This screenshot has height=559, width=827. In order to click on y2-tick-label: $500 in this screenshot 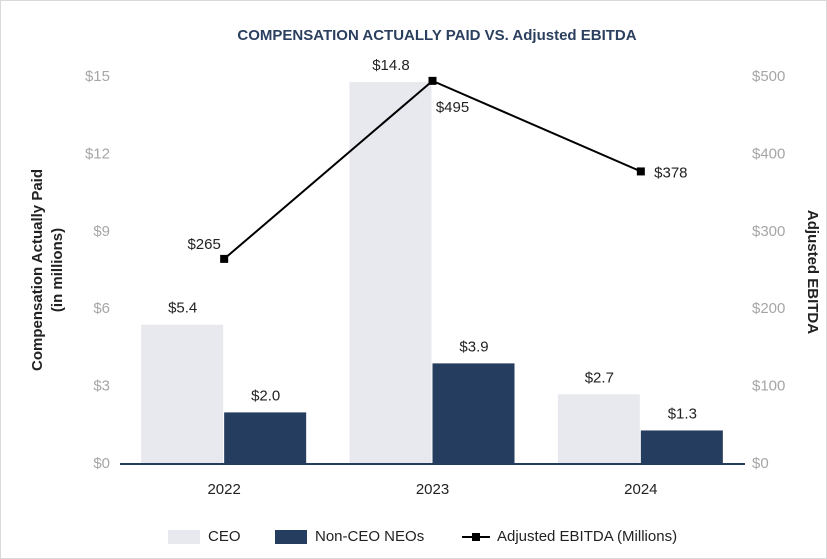, I will do `click(768, 76)`.